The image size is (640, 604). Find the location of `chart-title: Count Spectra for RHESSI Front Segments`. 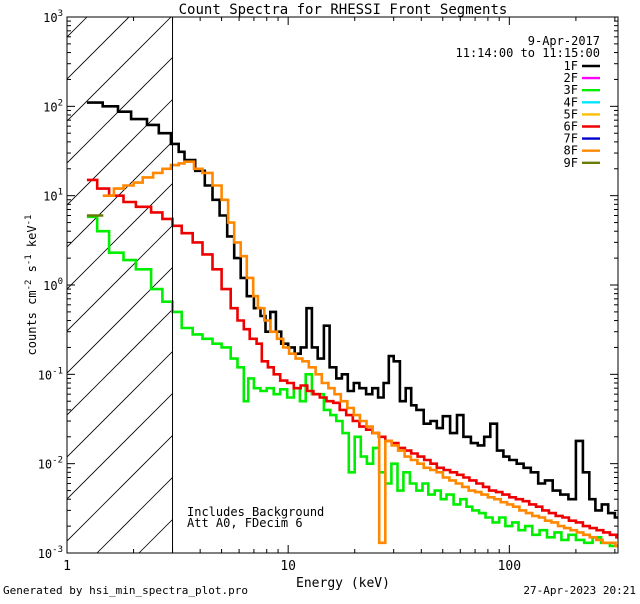

chart-title: Count Spectra for RHESSI Front Segments is located at coordinates (343, 10).